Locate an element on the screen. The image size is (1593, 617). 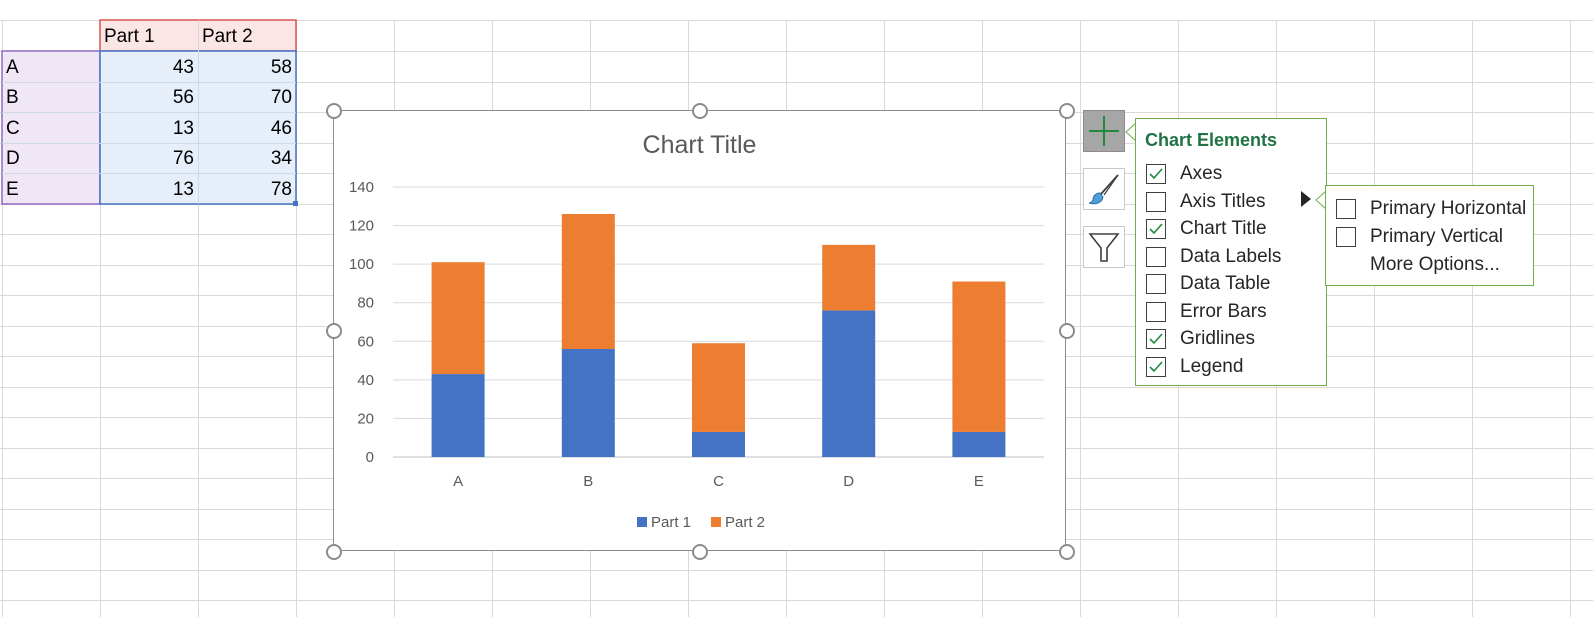
cell-e-part2: 78 is located at coordinates (281, 189).